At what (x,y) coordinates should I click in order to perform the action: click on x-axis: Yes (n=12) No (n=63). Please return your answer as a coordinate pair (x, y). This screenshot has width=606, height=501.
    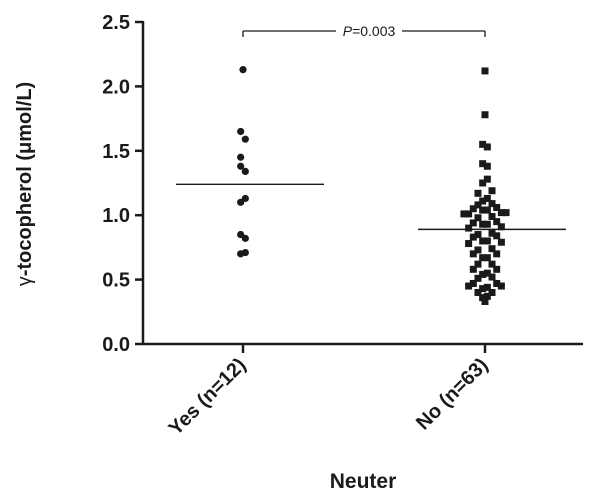
    Looking at the image, I should click on (362, 391).